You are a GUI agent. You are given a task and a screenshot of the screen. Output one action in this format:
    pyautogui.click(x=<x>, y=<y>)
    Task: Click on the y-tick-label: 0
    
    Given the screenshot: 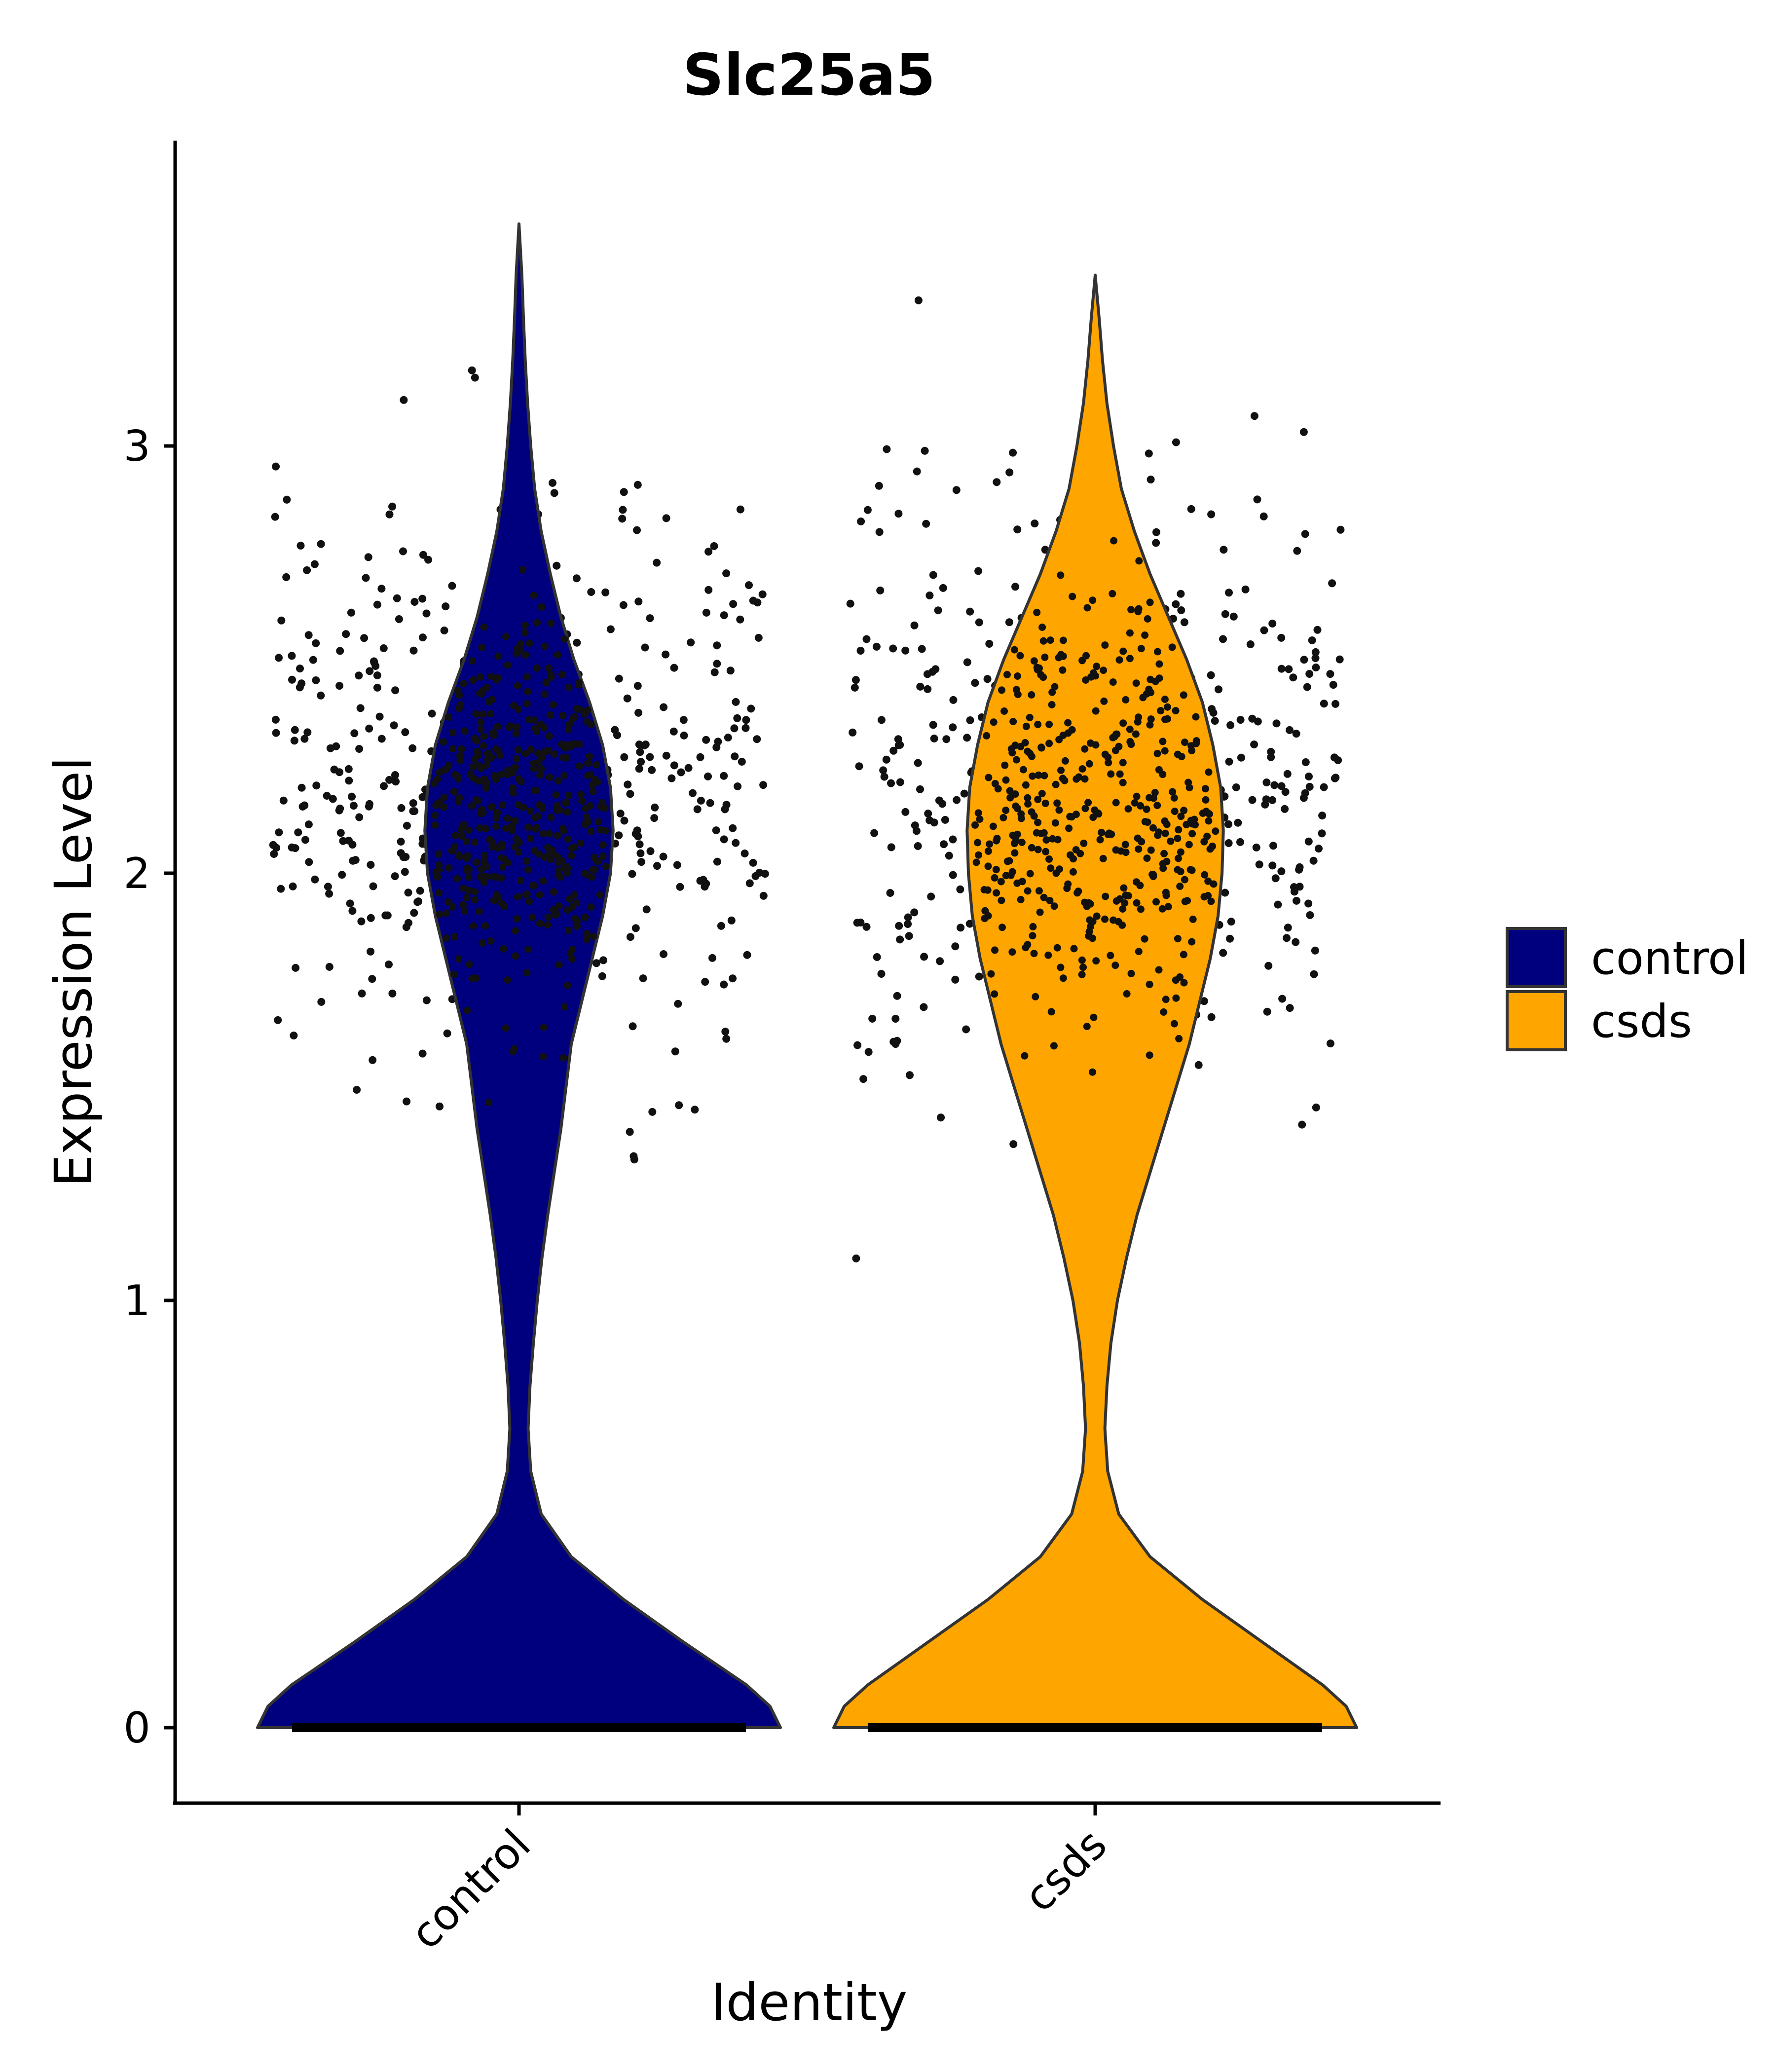 What is the action you would take?
    pyautogui.click(x=137, y=1728)
    